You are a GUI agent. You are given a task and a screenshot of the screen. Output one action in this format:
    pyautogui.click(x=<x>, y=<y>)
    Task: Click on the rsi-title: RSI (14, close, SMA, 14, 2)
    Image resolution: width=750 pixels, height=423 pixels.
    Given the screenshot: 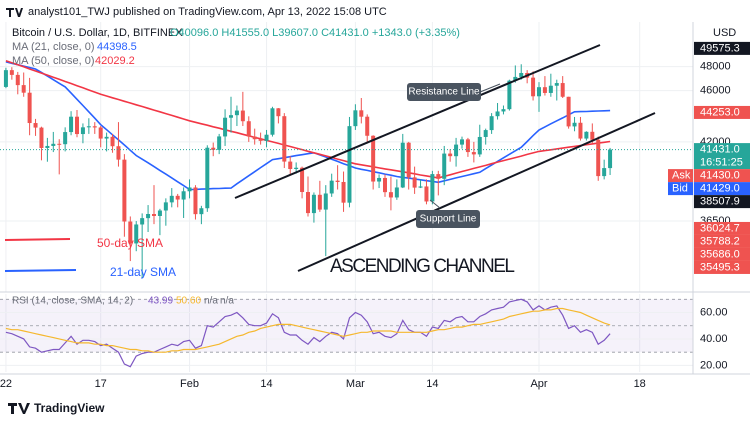 What is the action you would take?
    pyautogui.click(x=72, y=301)
    